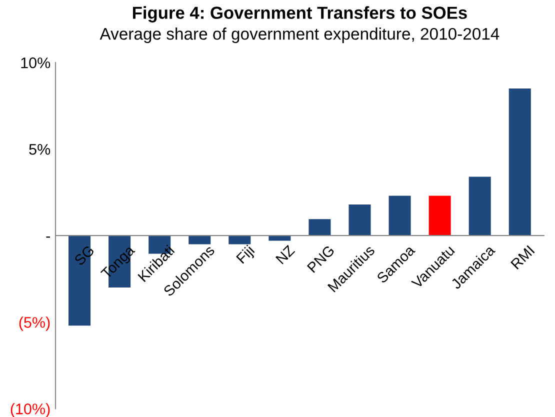  I want to click on chart-title: Figure 4: Government Transfers to SOEs, so click(300, 14).